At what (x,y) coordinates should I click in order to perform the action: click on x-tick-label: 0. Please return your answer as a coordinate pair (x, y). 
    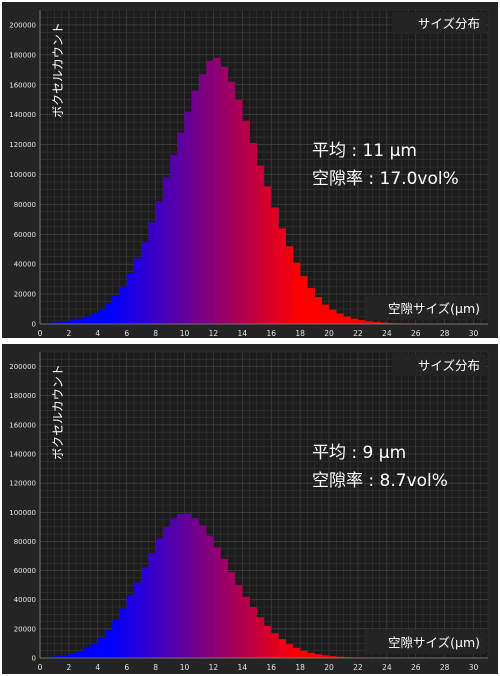
    Looking at the image, I should click on (40, 667).